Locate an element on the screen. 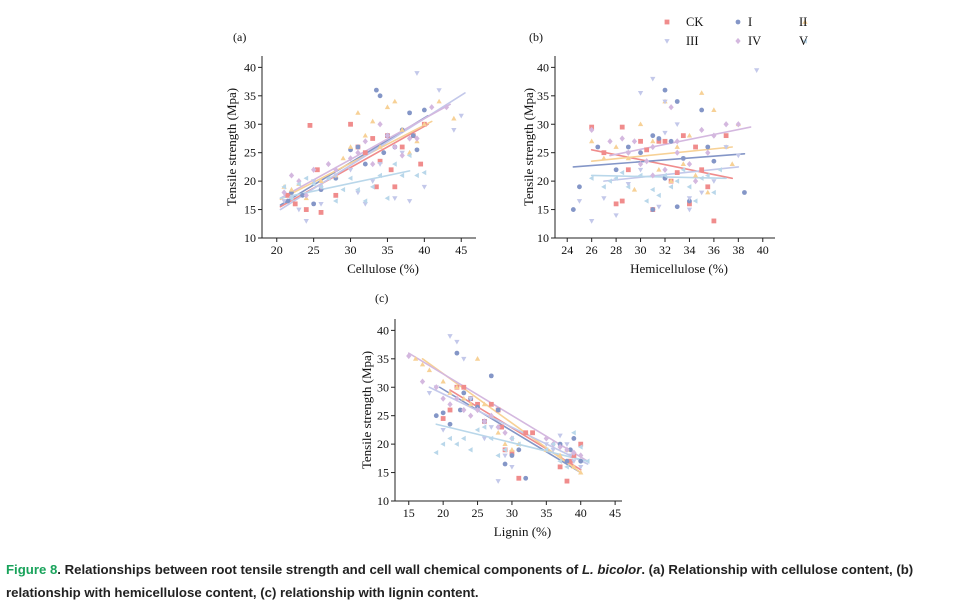 This screenshot has width=963, height=615. x-tick-label: 28 is located at coordinates (616, 250).